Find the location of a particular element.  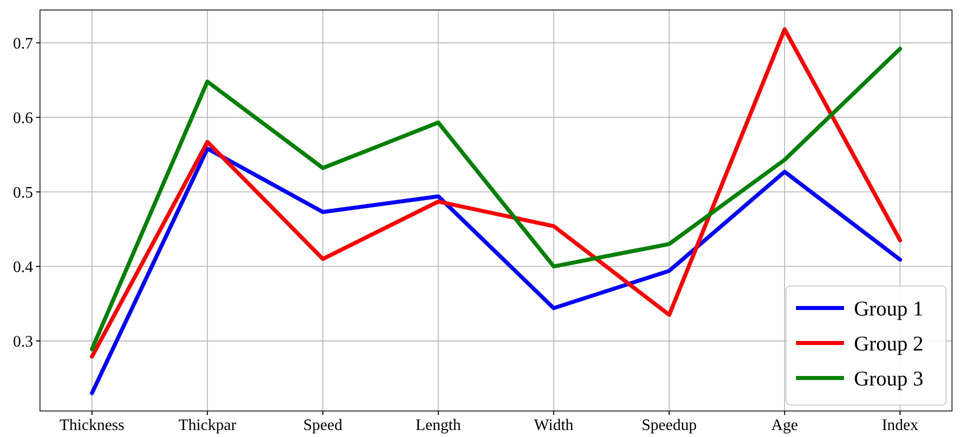

x-tick-label: Age is located at coordinates (784, 425).